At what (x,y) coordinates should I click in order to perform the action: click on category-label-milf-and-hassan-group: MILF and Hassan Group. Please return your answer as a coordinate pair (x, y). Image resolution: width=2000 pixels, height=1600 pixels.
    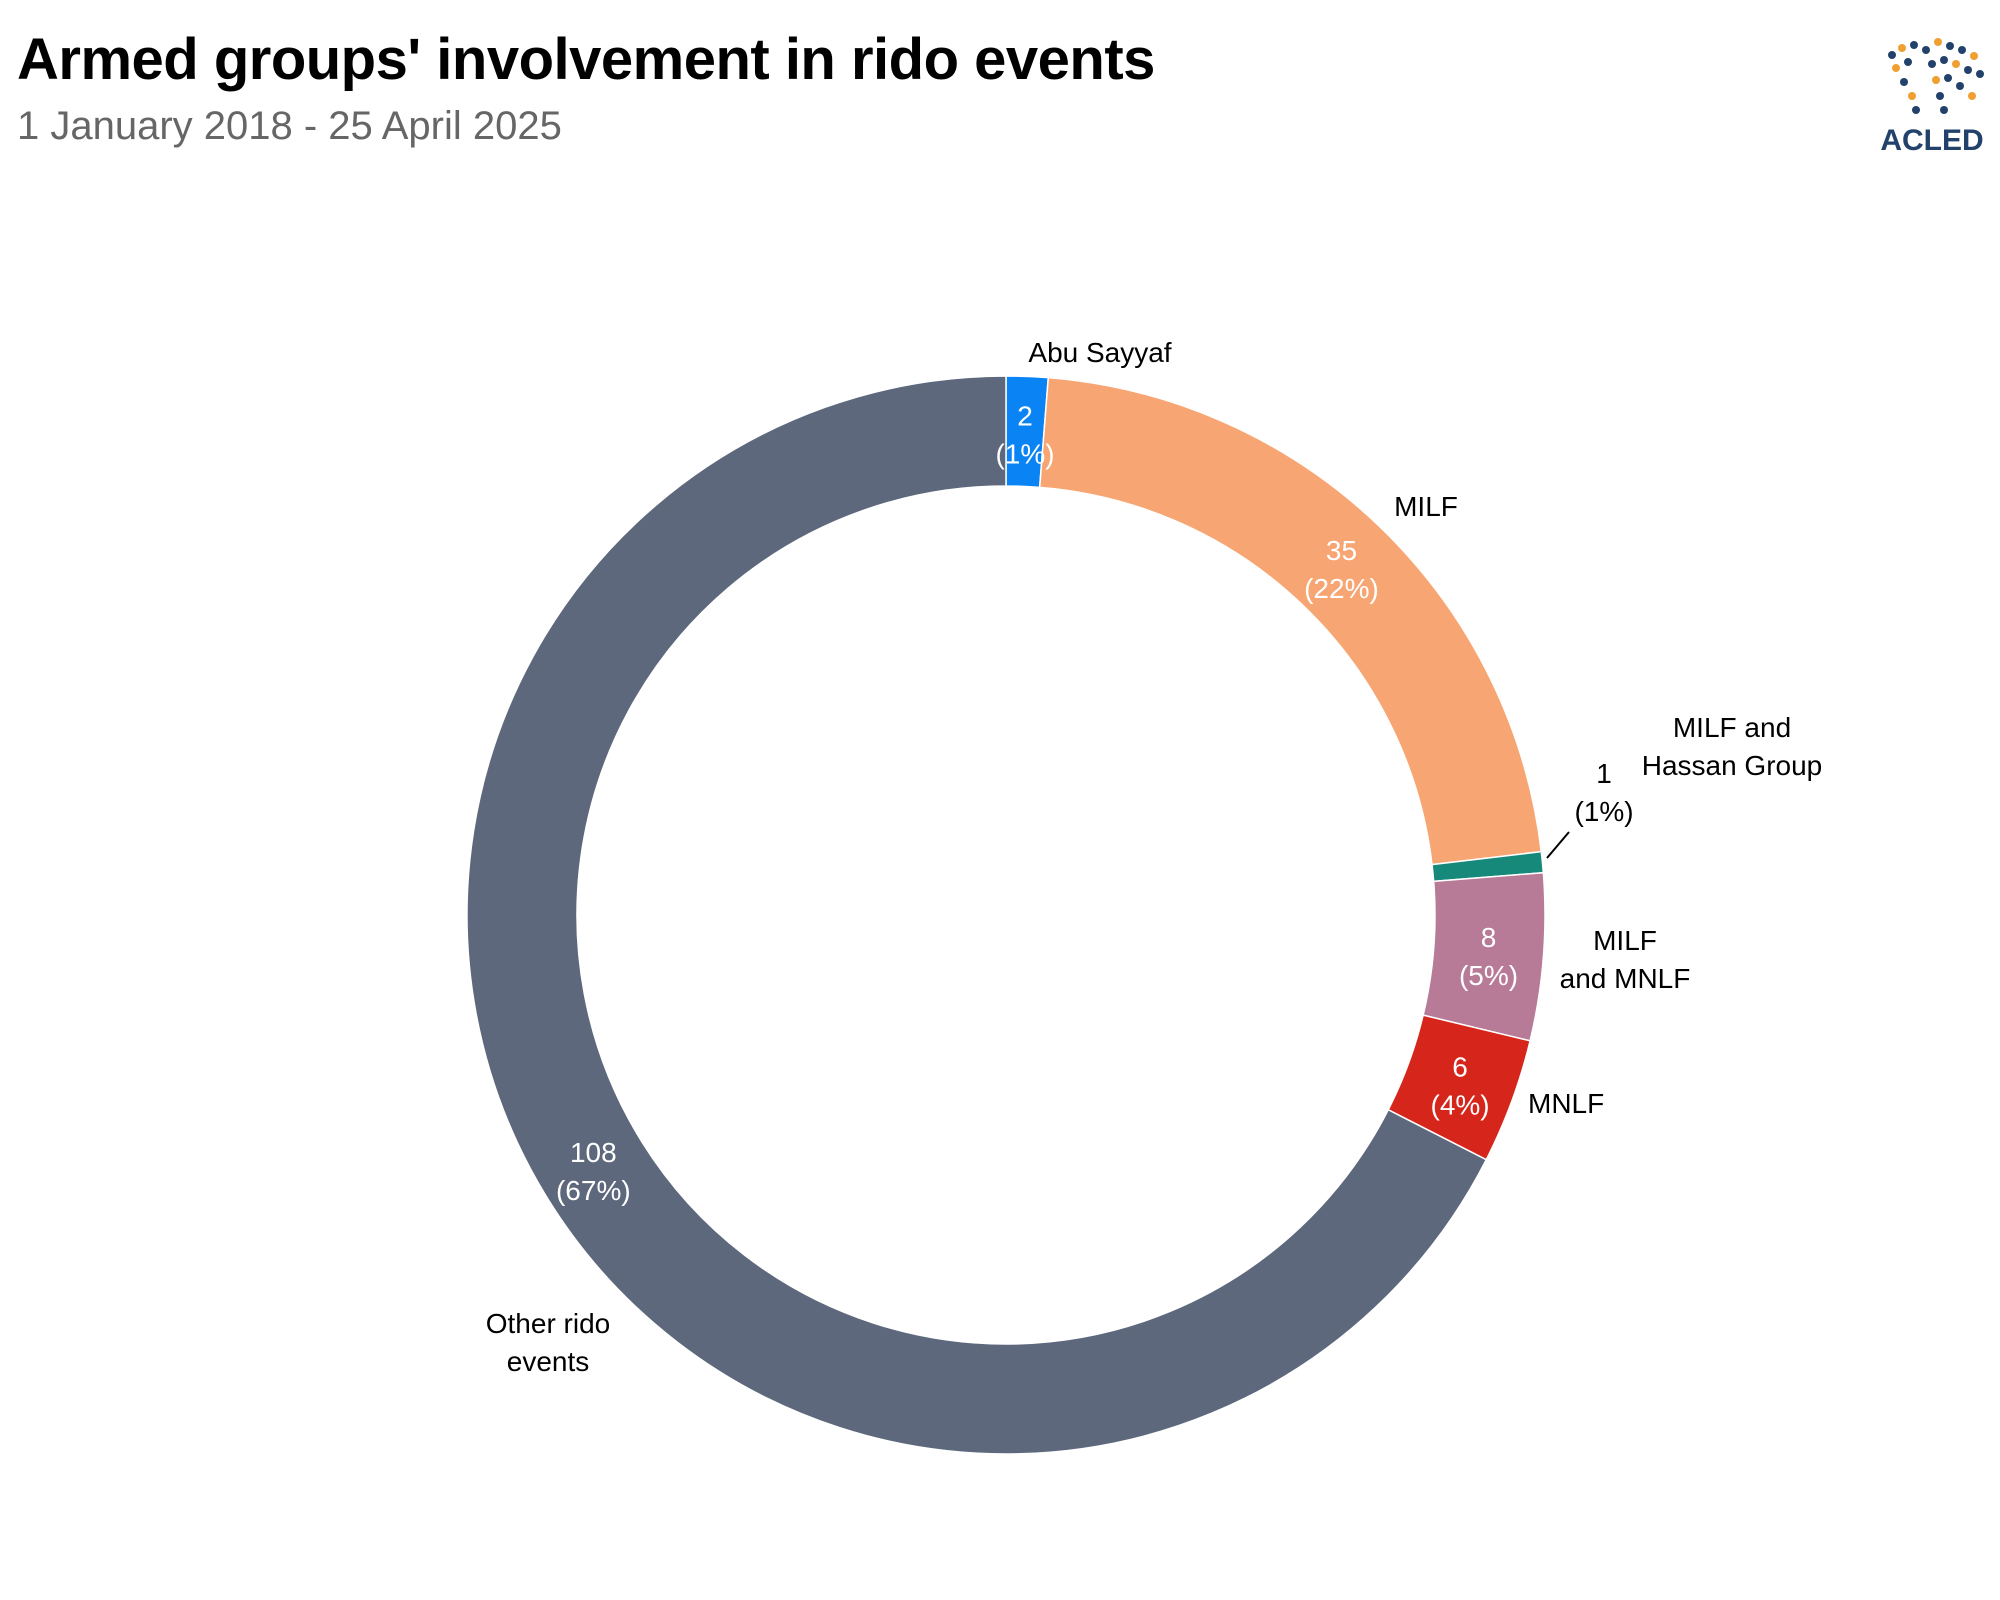
    Looking at the image, I should click on (1732, 746).